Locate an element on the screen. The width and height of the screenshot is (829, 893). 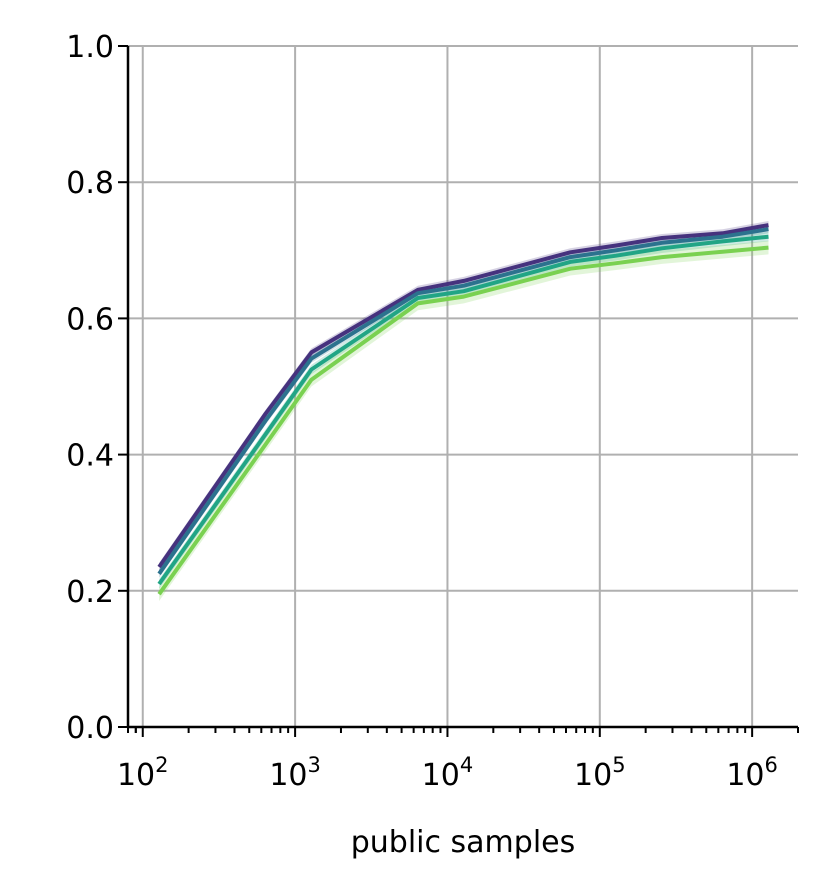
x-tick-label: 10⁴ is located at coordinates (448, 773).